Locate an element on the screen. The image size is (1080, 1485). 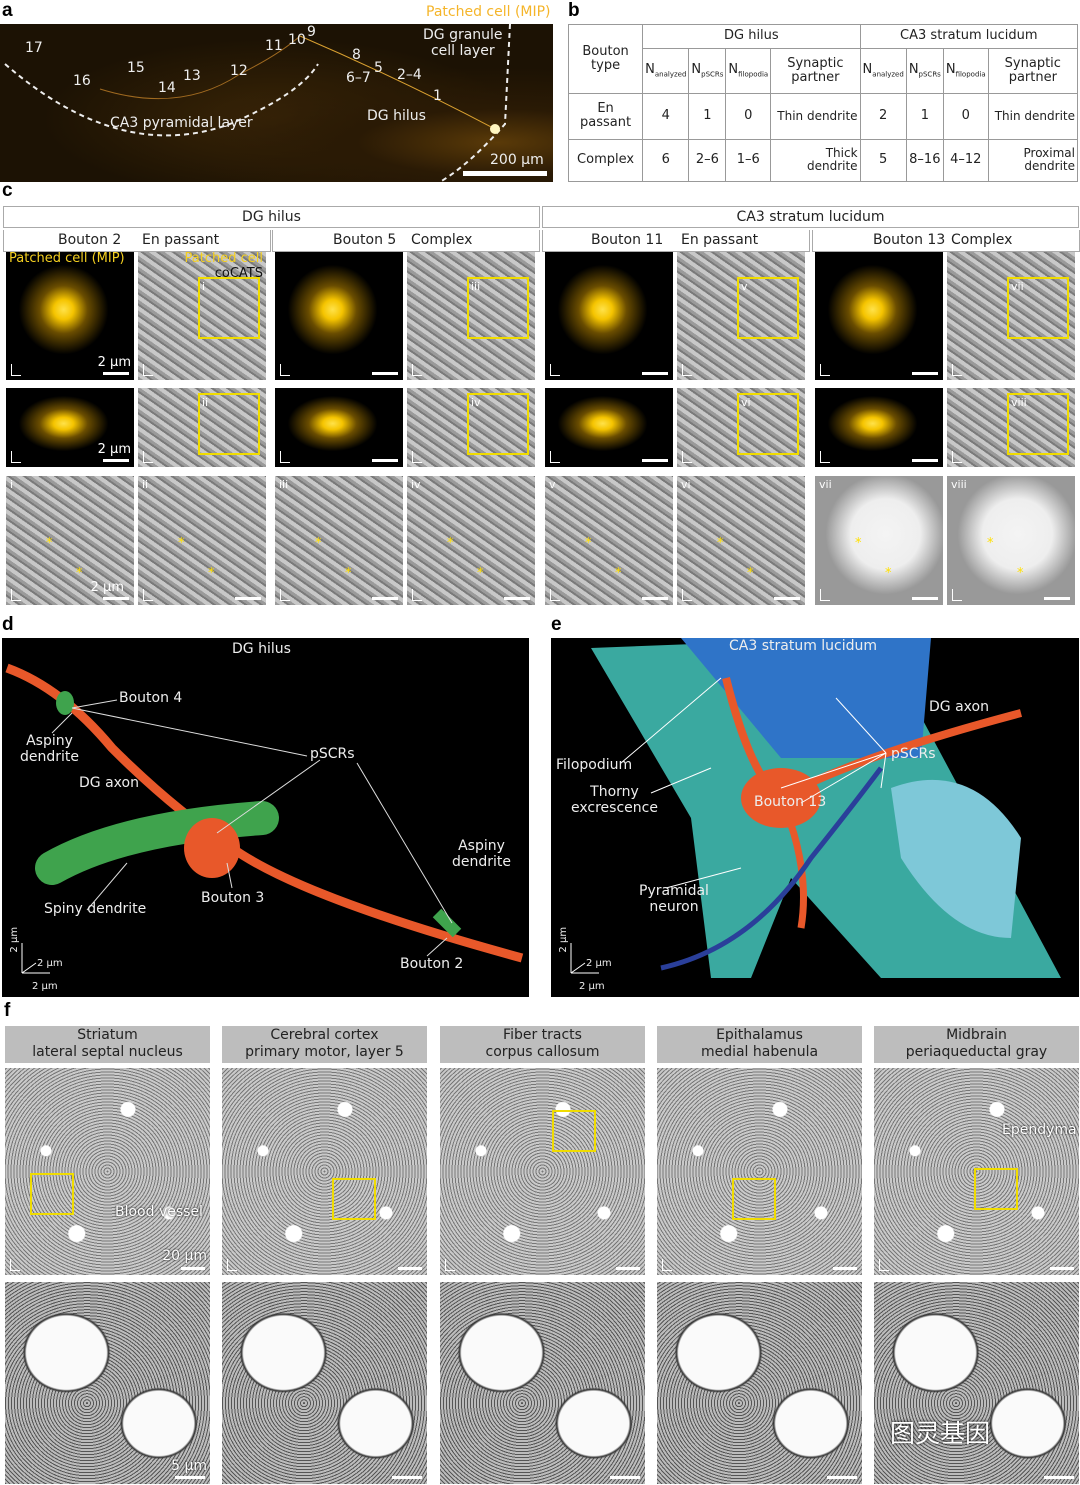
region-header: Cerebral cortex primary motor, layer 5 is located at coordinates (324, 1044).